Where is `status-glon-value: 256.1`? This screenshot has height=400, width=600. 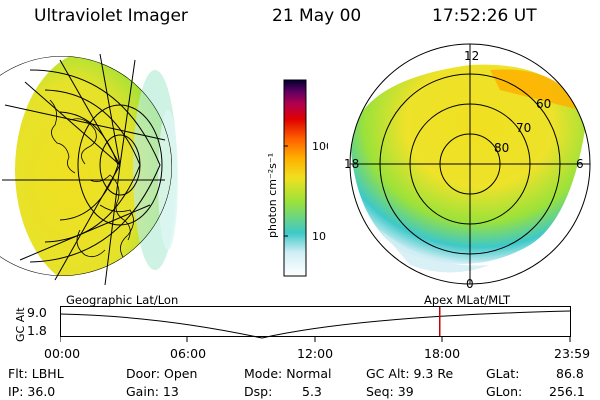
status-glon-value: 256.1 is located at coordinates (567, 391).